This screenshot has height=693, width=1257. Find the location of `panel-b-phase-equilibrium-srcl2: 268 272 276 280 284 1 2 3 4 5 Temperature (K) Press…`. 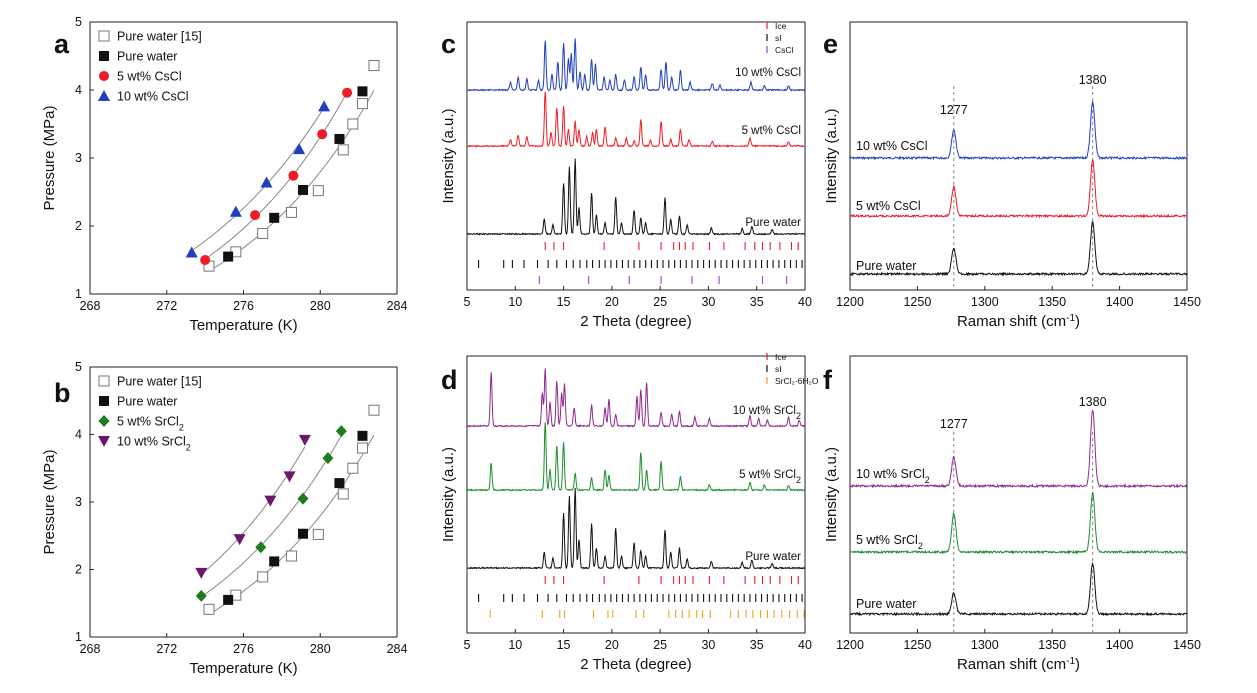

panel-b-phase-equilibrium-srcl2: 268 272 276 280 284 1 2 3 4 5 Temperature (K) Press… is located at coordinates (224, 518).